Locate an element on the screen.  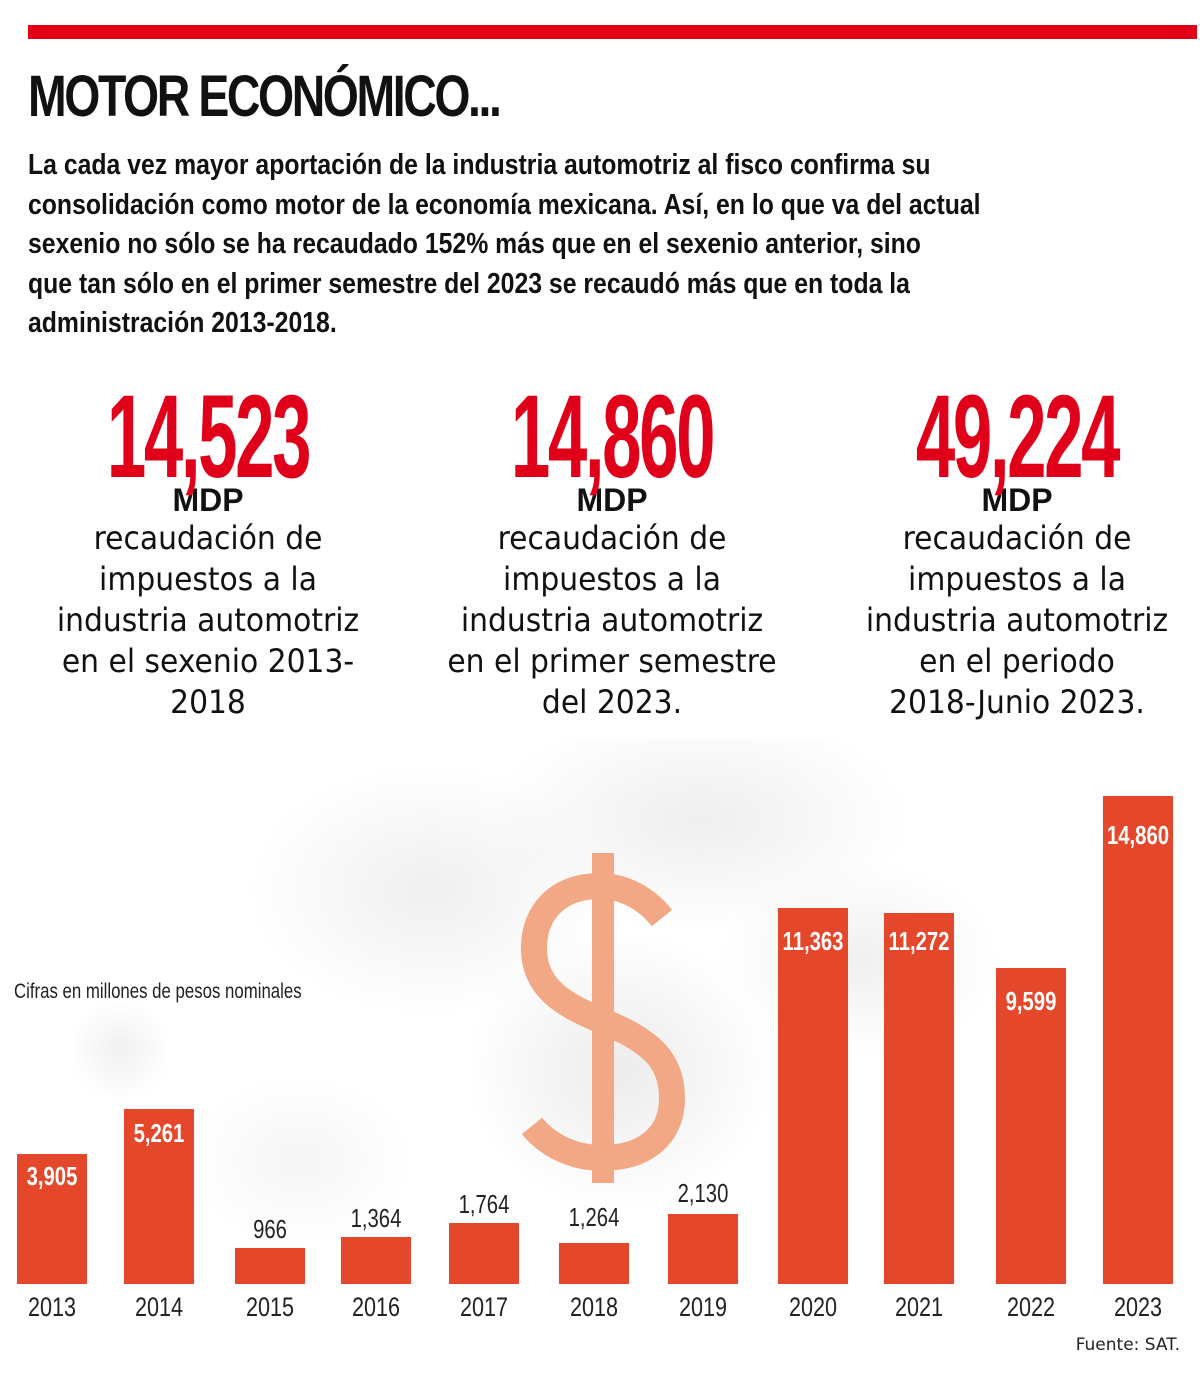
intro-line: administración 2013-2018. is located at coordinates (182, 323).